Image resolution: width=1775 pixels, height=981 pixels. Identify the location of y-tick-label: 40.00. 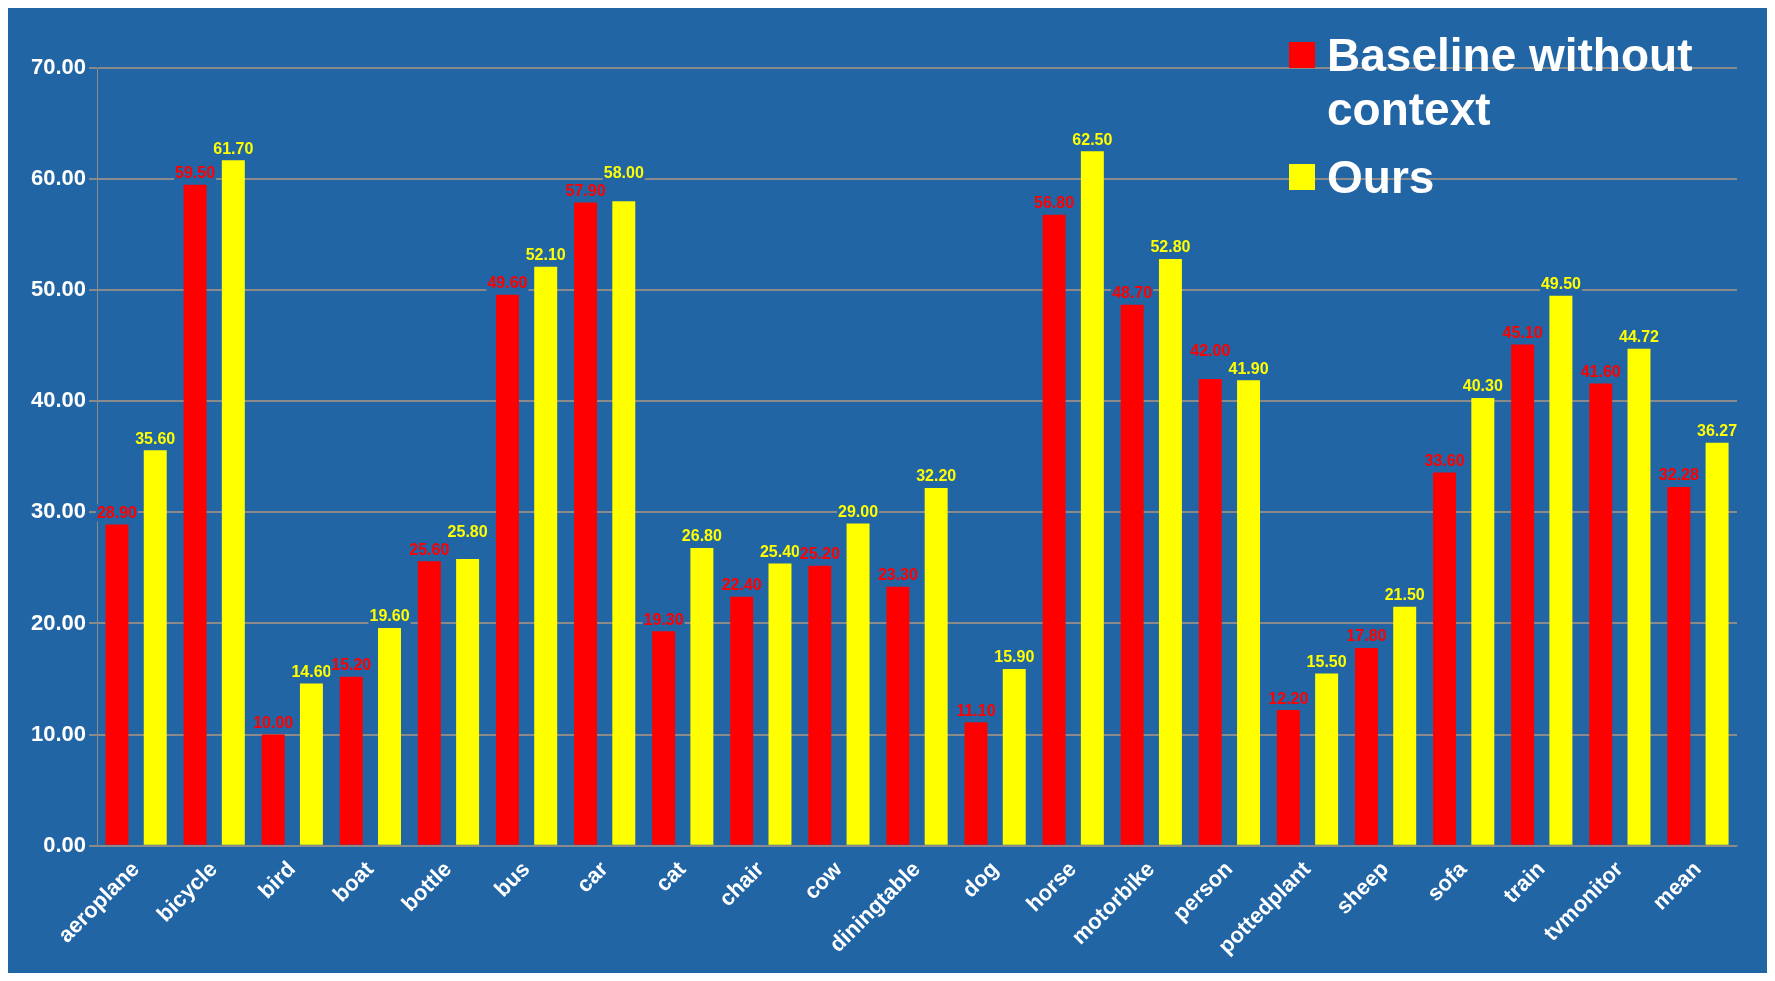
(58, 400).